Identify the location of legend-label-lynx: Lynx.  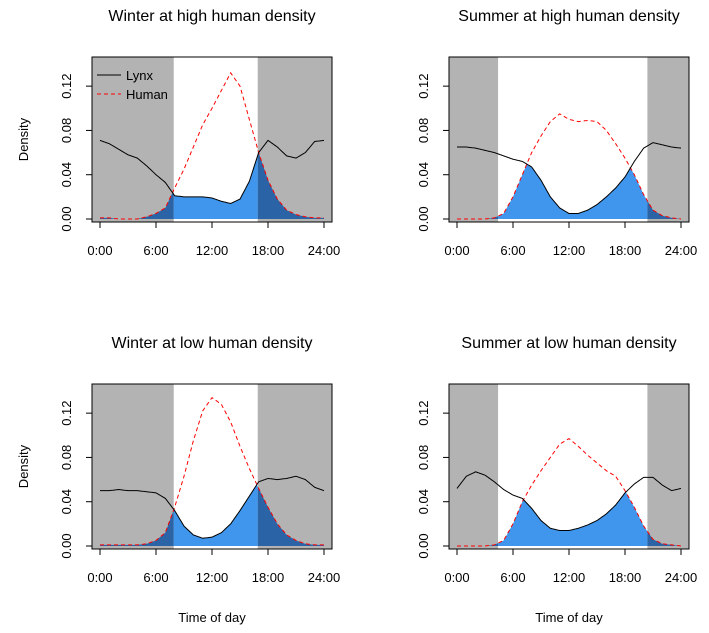
(139, 75).